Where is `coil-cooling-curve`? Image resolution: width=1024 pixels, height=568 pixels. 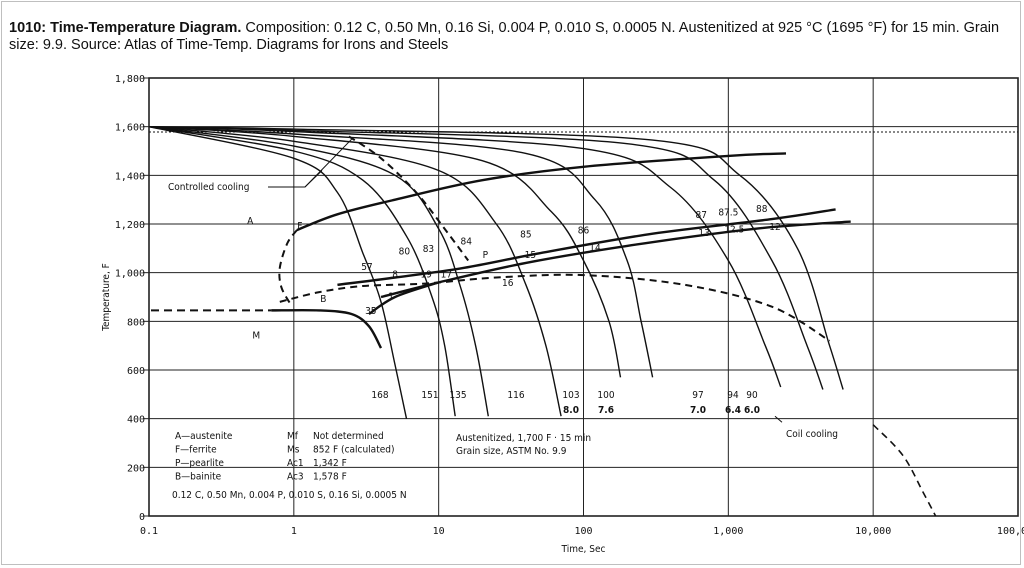
coil-cooling-curve is located at coordinates (904, 470).